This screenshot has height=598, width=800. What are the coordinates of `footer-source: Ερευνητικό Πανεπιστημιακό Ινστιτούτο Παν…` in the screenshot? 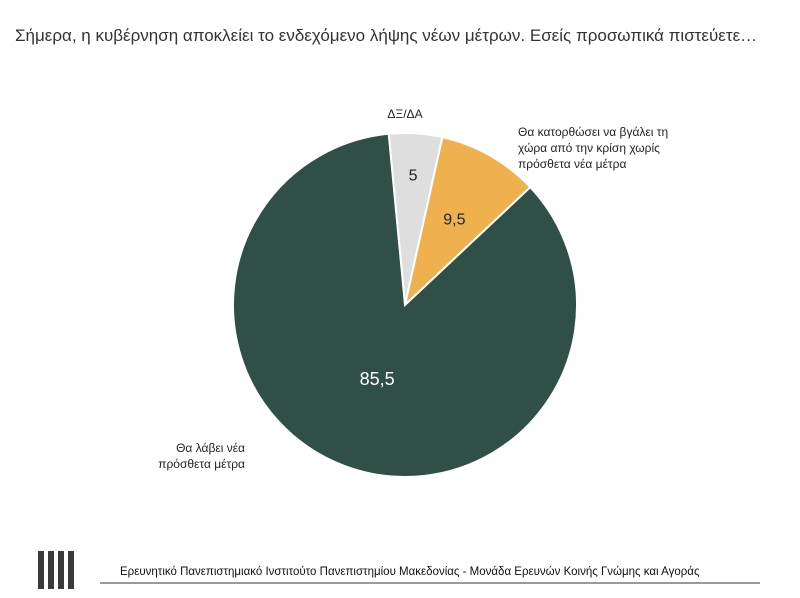 It's located at (410, 572).